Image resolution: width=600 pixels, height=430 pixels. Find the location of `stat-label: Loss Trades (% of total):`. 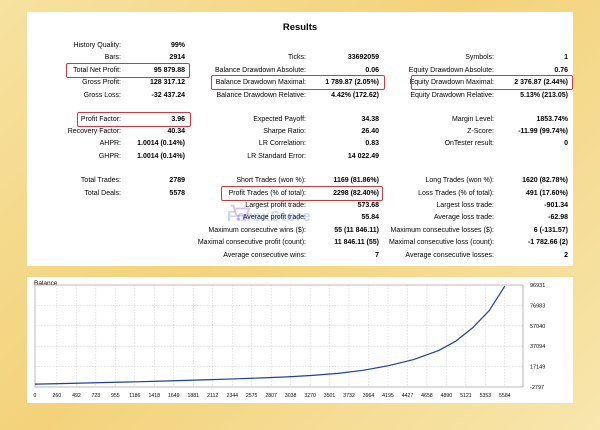

stat-label: Loss Trades (% of total): is located at coordinates (456, 193).